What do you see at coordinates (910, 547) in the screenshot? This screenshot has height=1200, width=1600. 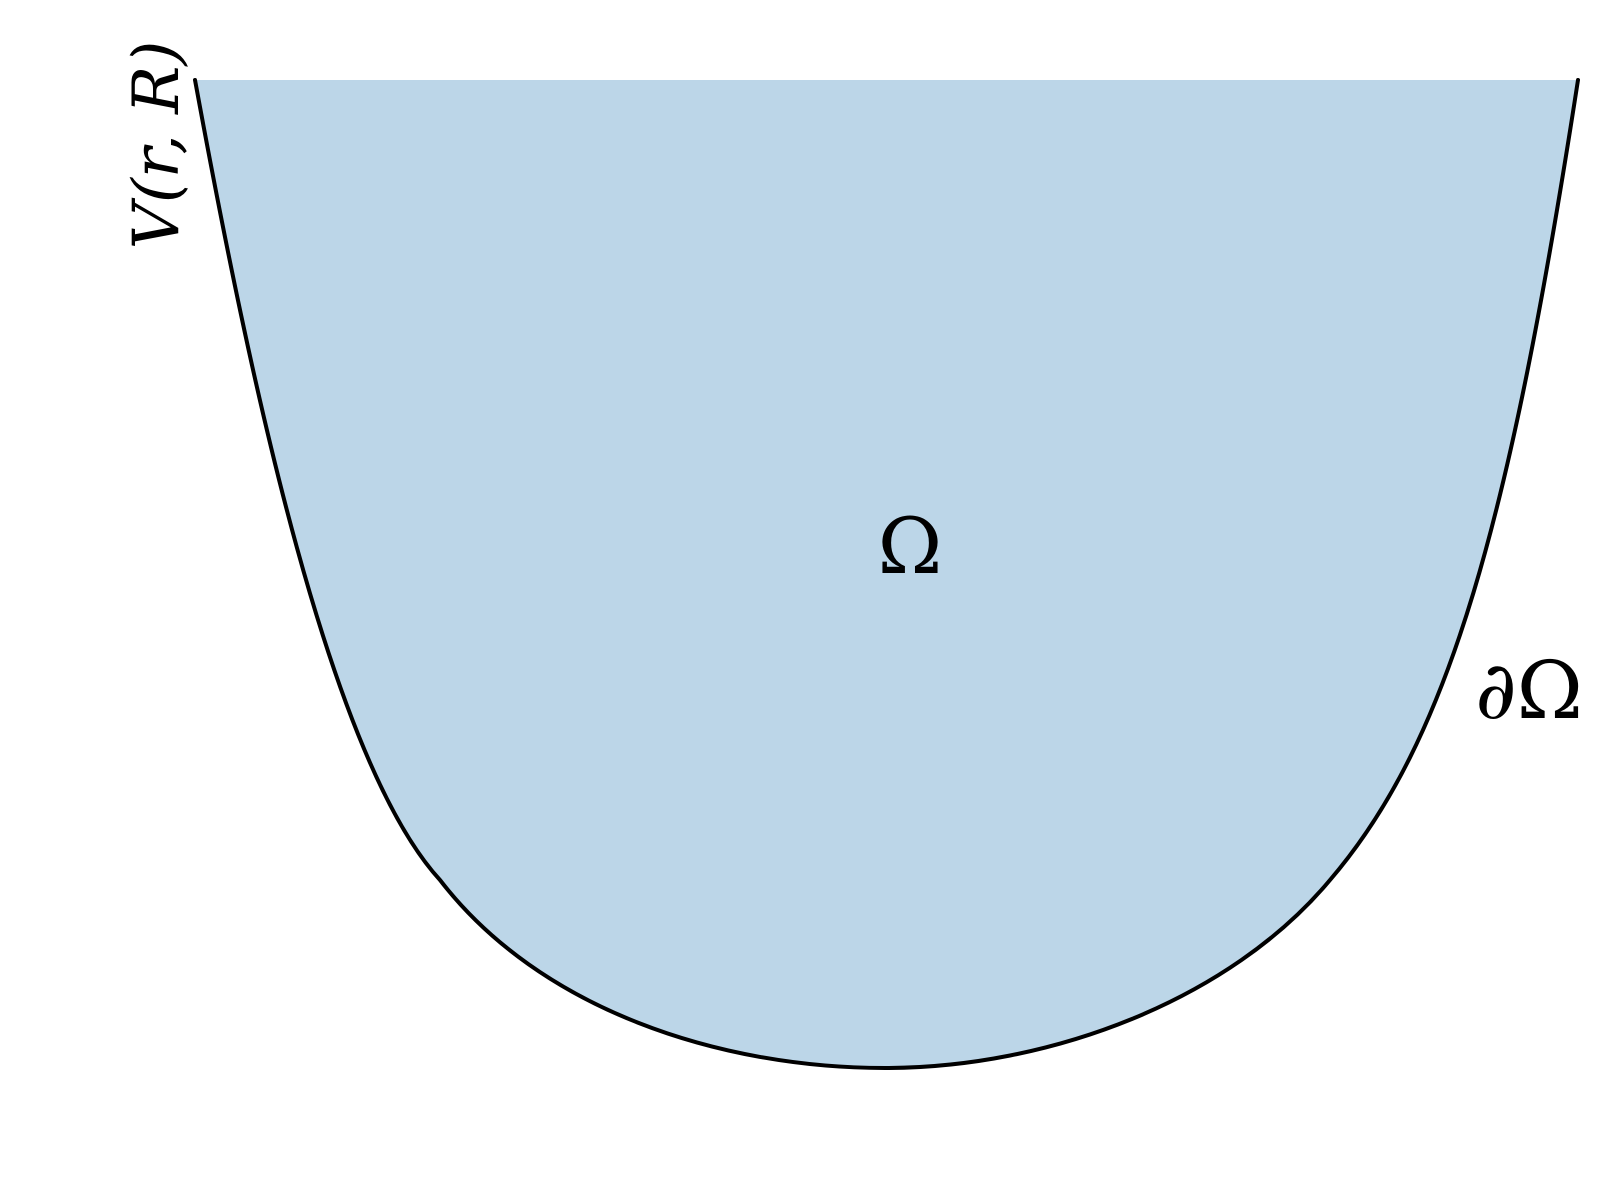 I see `region-label: Ω` at bounding box center [910, 547].